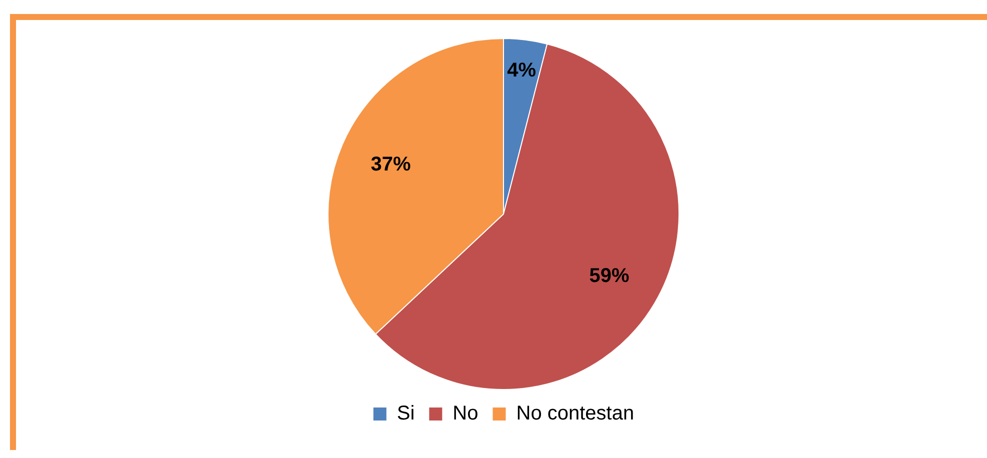  What do you see at coordinates (465, 413) in the screenshot?
I see `legend-label: No` at bounding box center [465, 413].